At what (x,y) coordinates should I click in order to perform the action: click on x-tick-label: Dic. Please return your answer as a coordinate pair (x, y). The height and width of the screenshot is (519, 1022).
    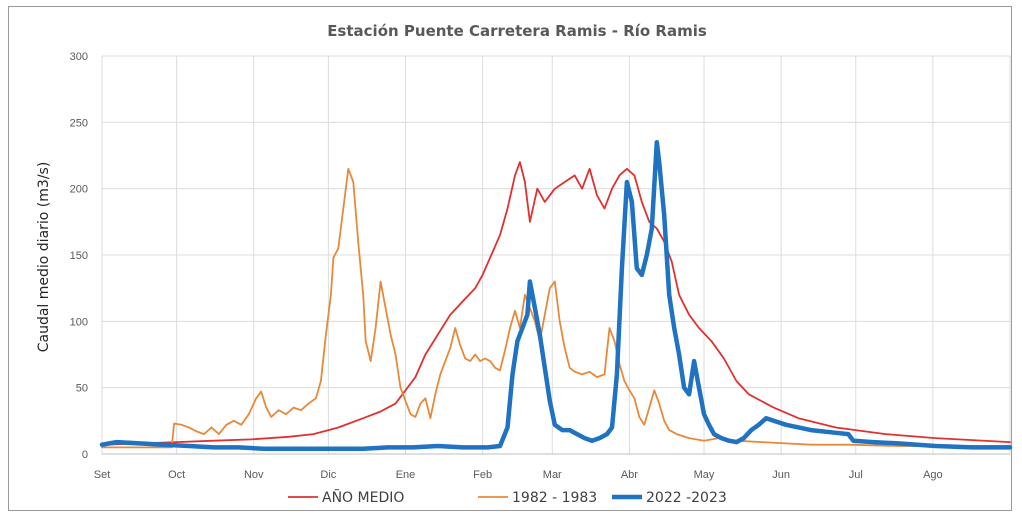
    Looking at the image, I should click on (328, 475).